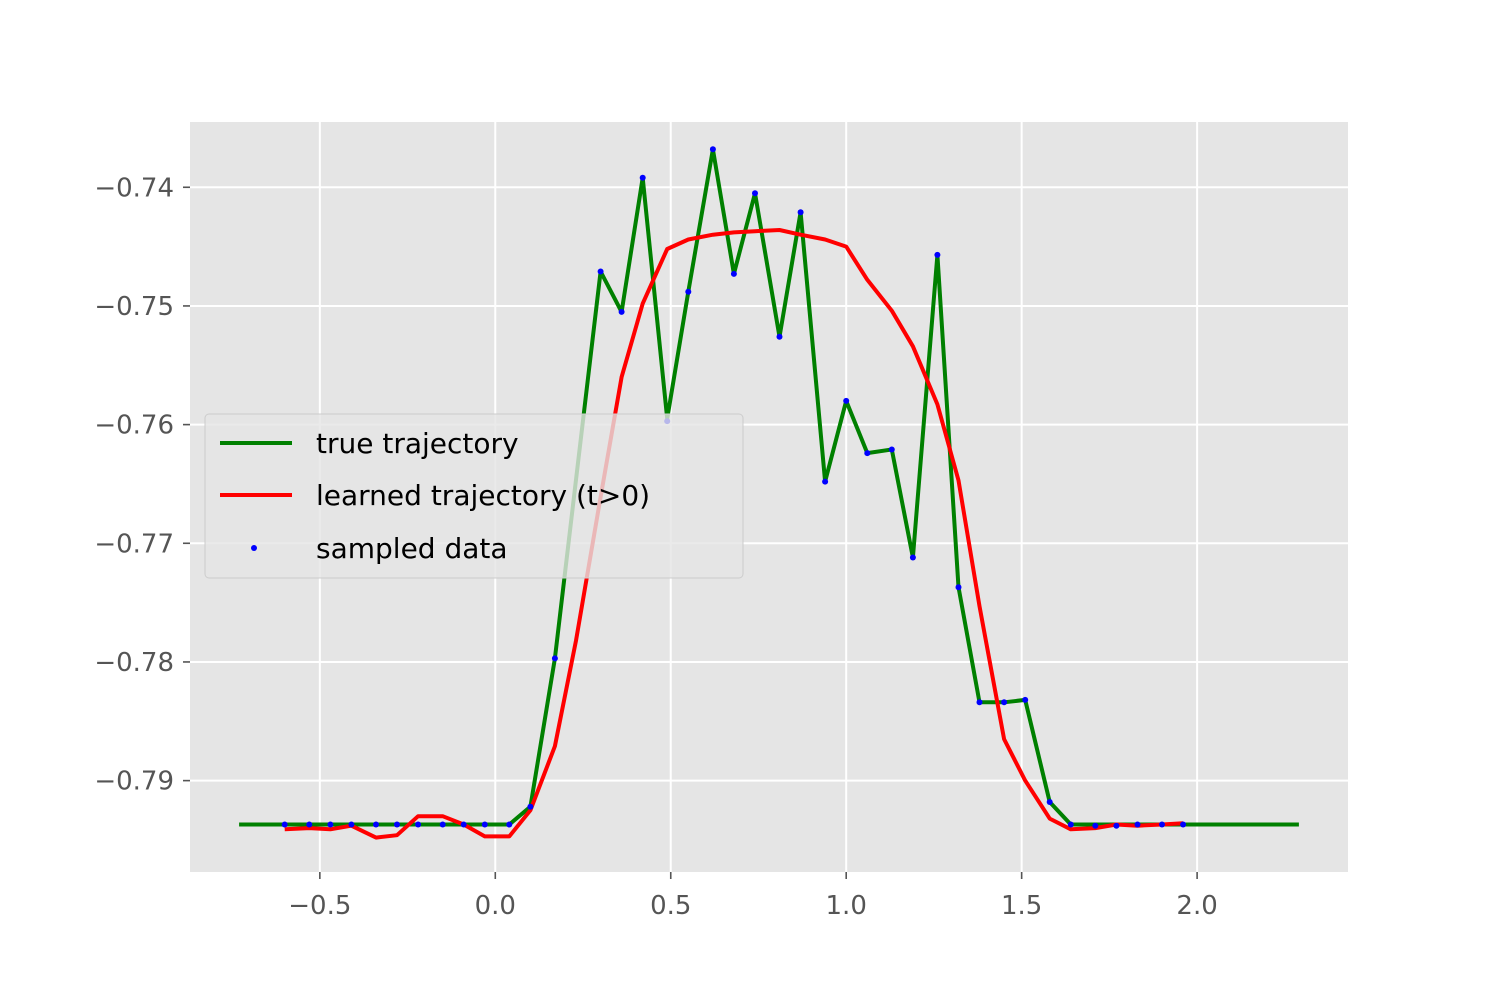 The image size is (1500, 1000). What do you see at coordinates (319, 906) in the screenshot?
I see `x-tick-label: −0.5` at bounding box center [319, 906].